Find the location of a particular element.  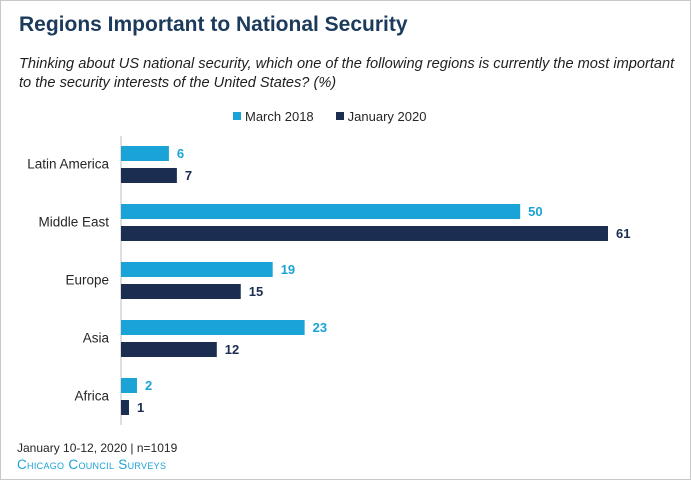

chart-legend: March 2018 January 2020 is located at coordinates (340, 116).